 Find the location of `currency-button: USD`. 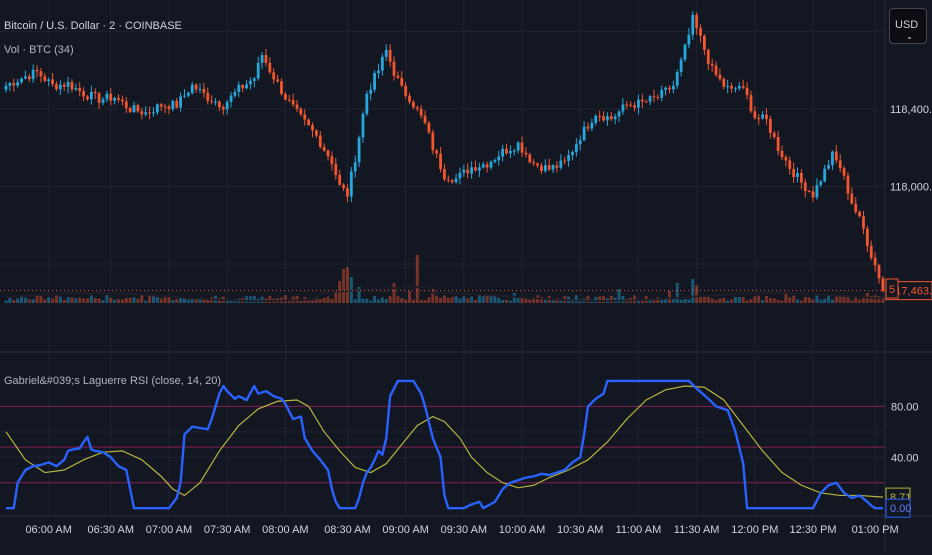

currency-button: USD is located at coordinates (908, 26).